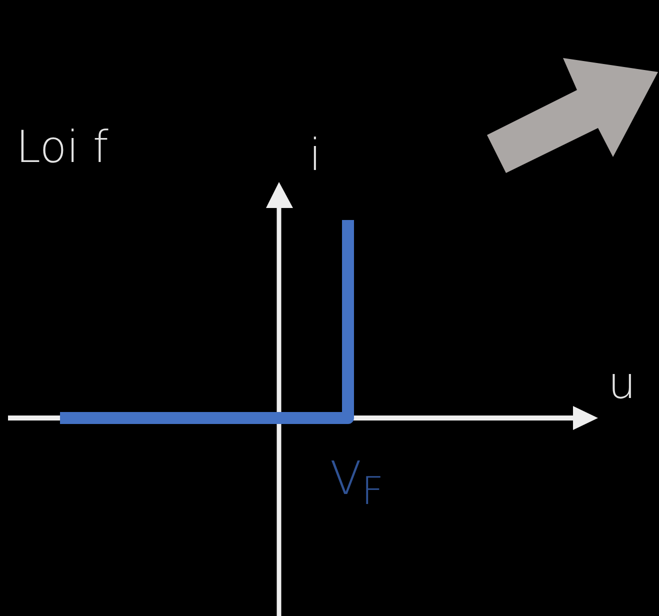  I want to click on text: u, so click(622, 383).